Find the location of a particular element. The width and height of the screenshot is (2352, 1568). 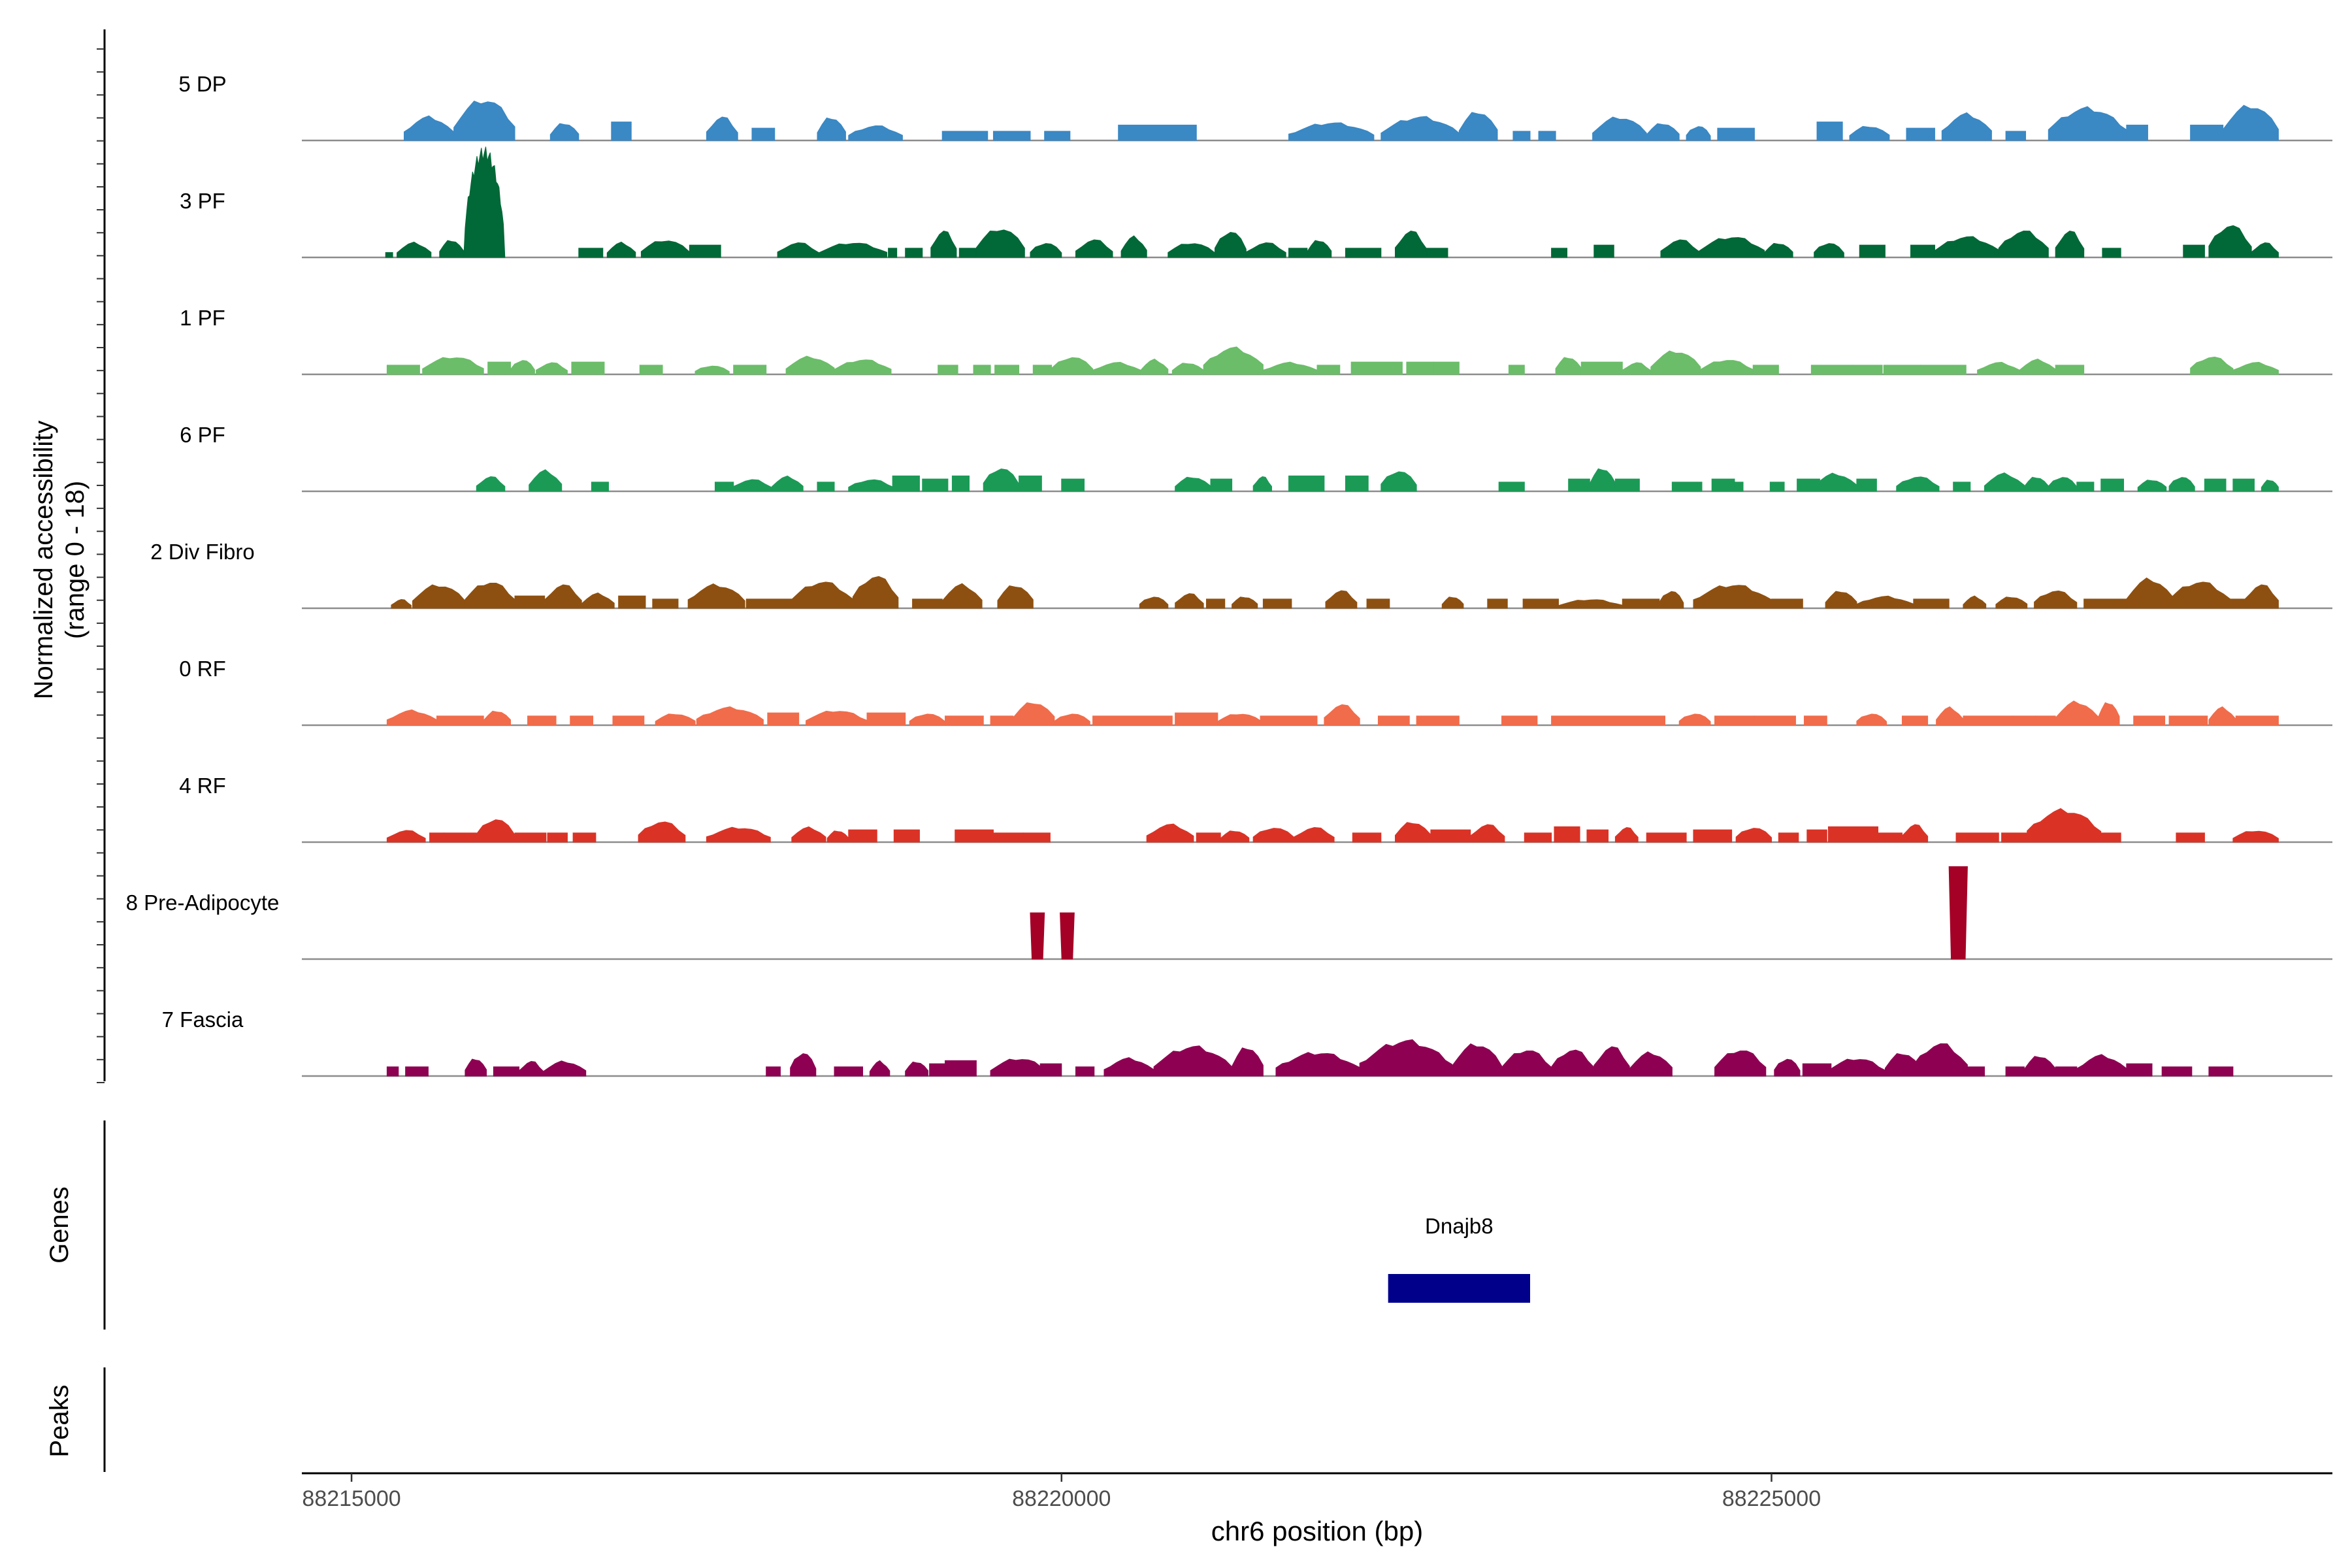

track-6-pf: 6 PF is located at coordinates (1256, 458).